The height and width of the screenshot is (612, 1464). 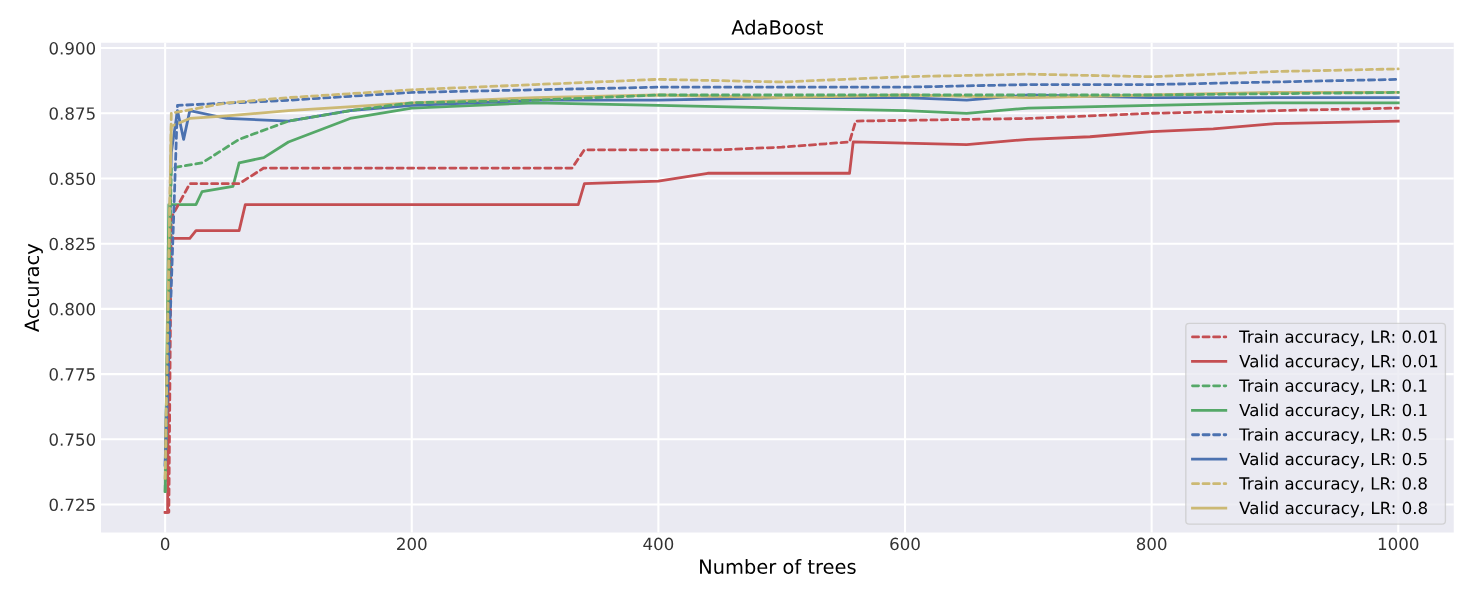 I want to click on legend-label: Valid accuracy, LR: 0.1, so click(x=1333, y=411).